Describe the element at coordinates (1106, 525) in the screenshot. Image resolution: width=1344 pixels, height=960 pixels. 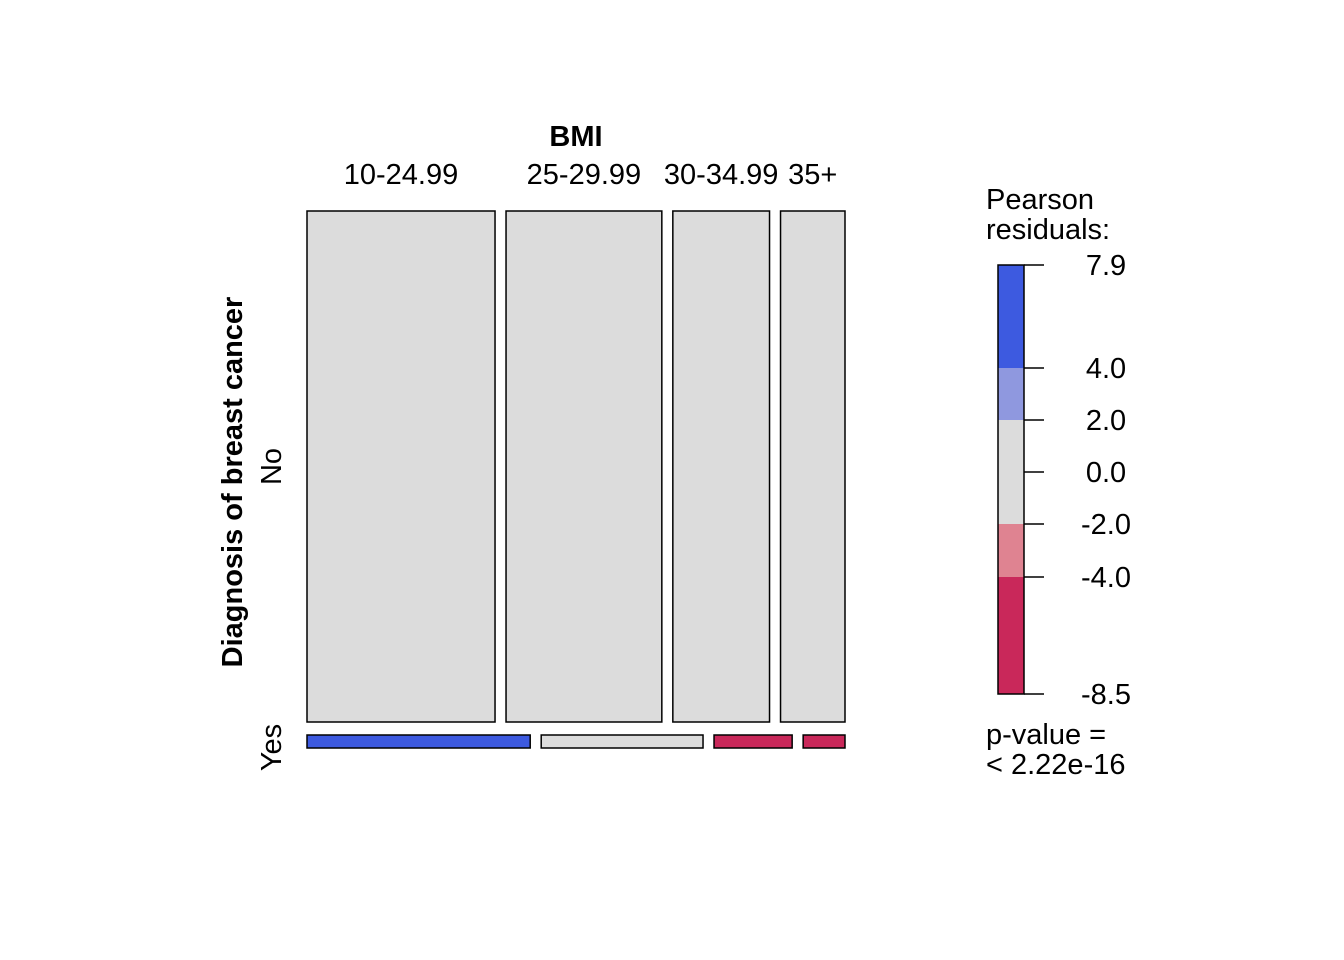
I see `legend-tick-label: -2.0` at that location.